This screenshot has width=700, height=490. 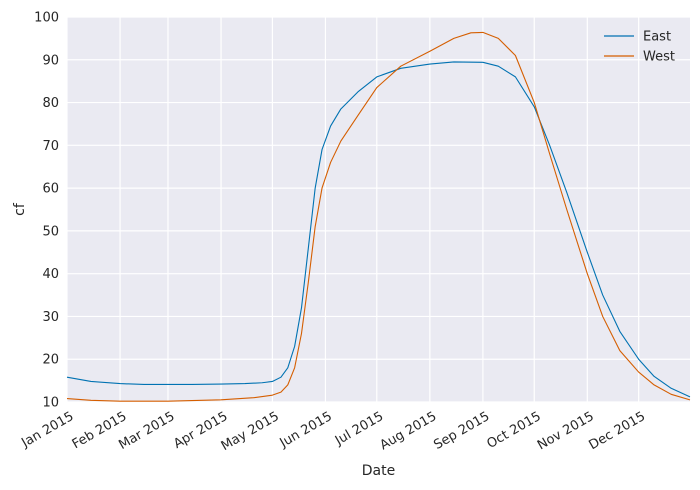 What do you see at coordinates (639, 47) in the screenshot?
I see `legend: East West` at bounding box center [639, 47].